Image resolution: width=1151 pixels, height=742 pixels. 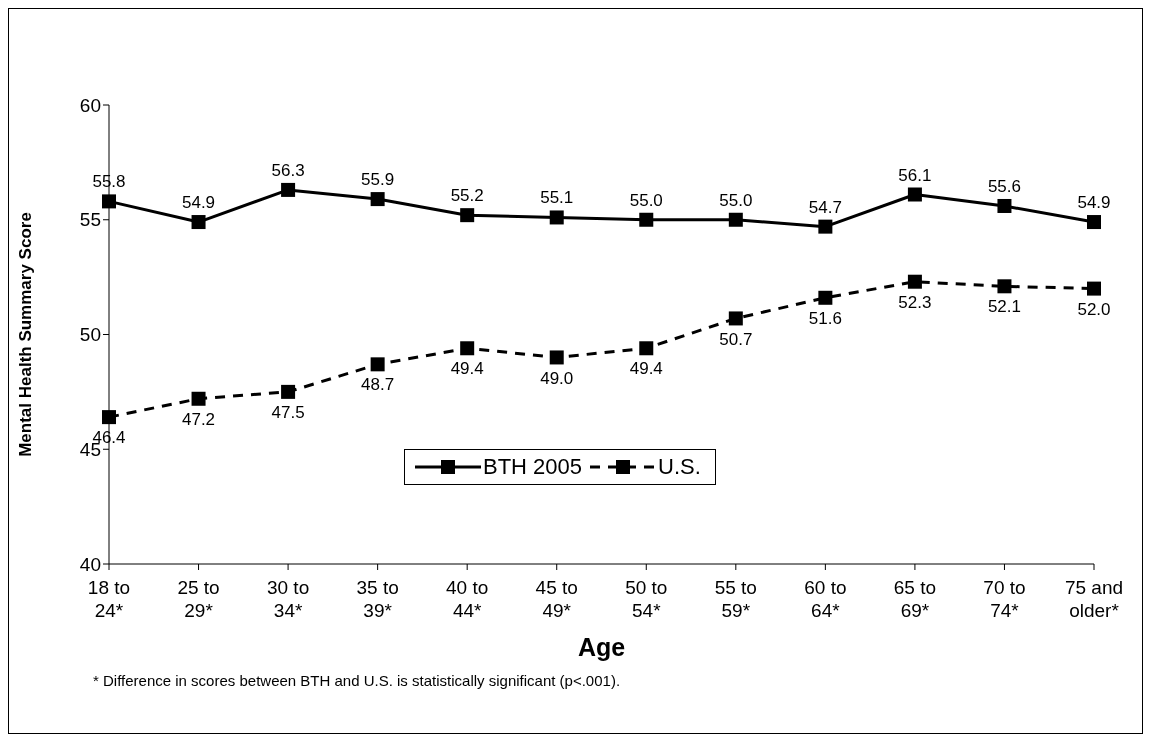 I want to click on x-tick-label: 35 to 39*, so click(x=377, y=599).